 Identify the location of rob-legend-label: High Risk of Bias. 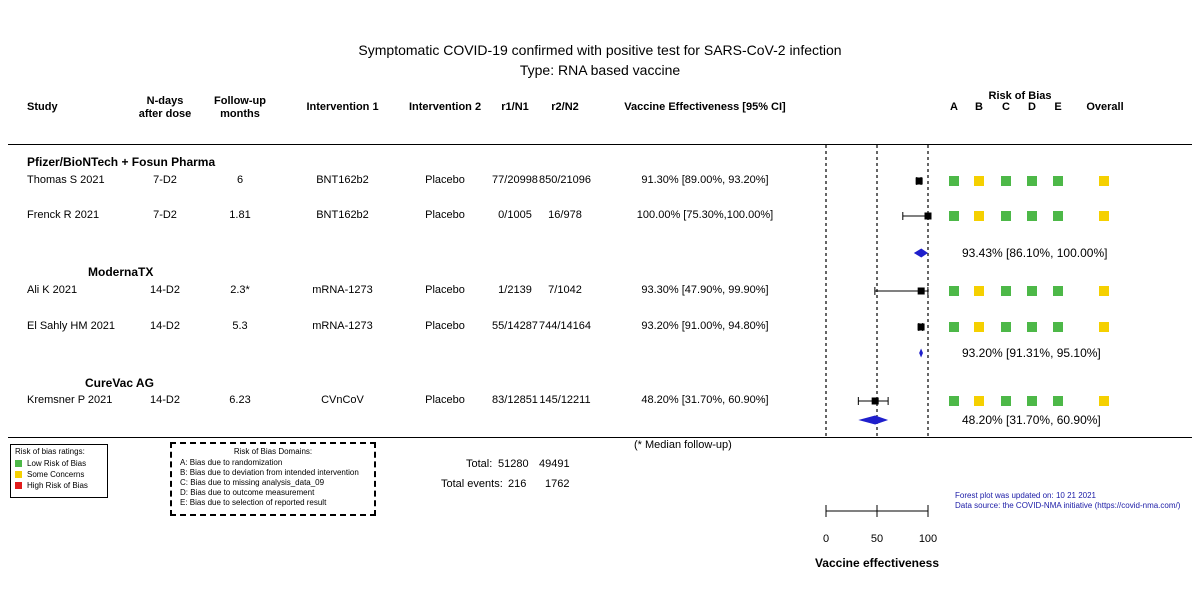
(57, 485).